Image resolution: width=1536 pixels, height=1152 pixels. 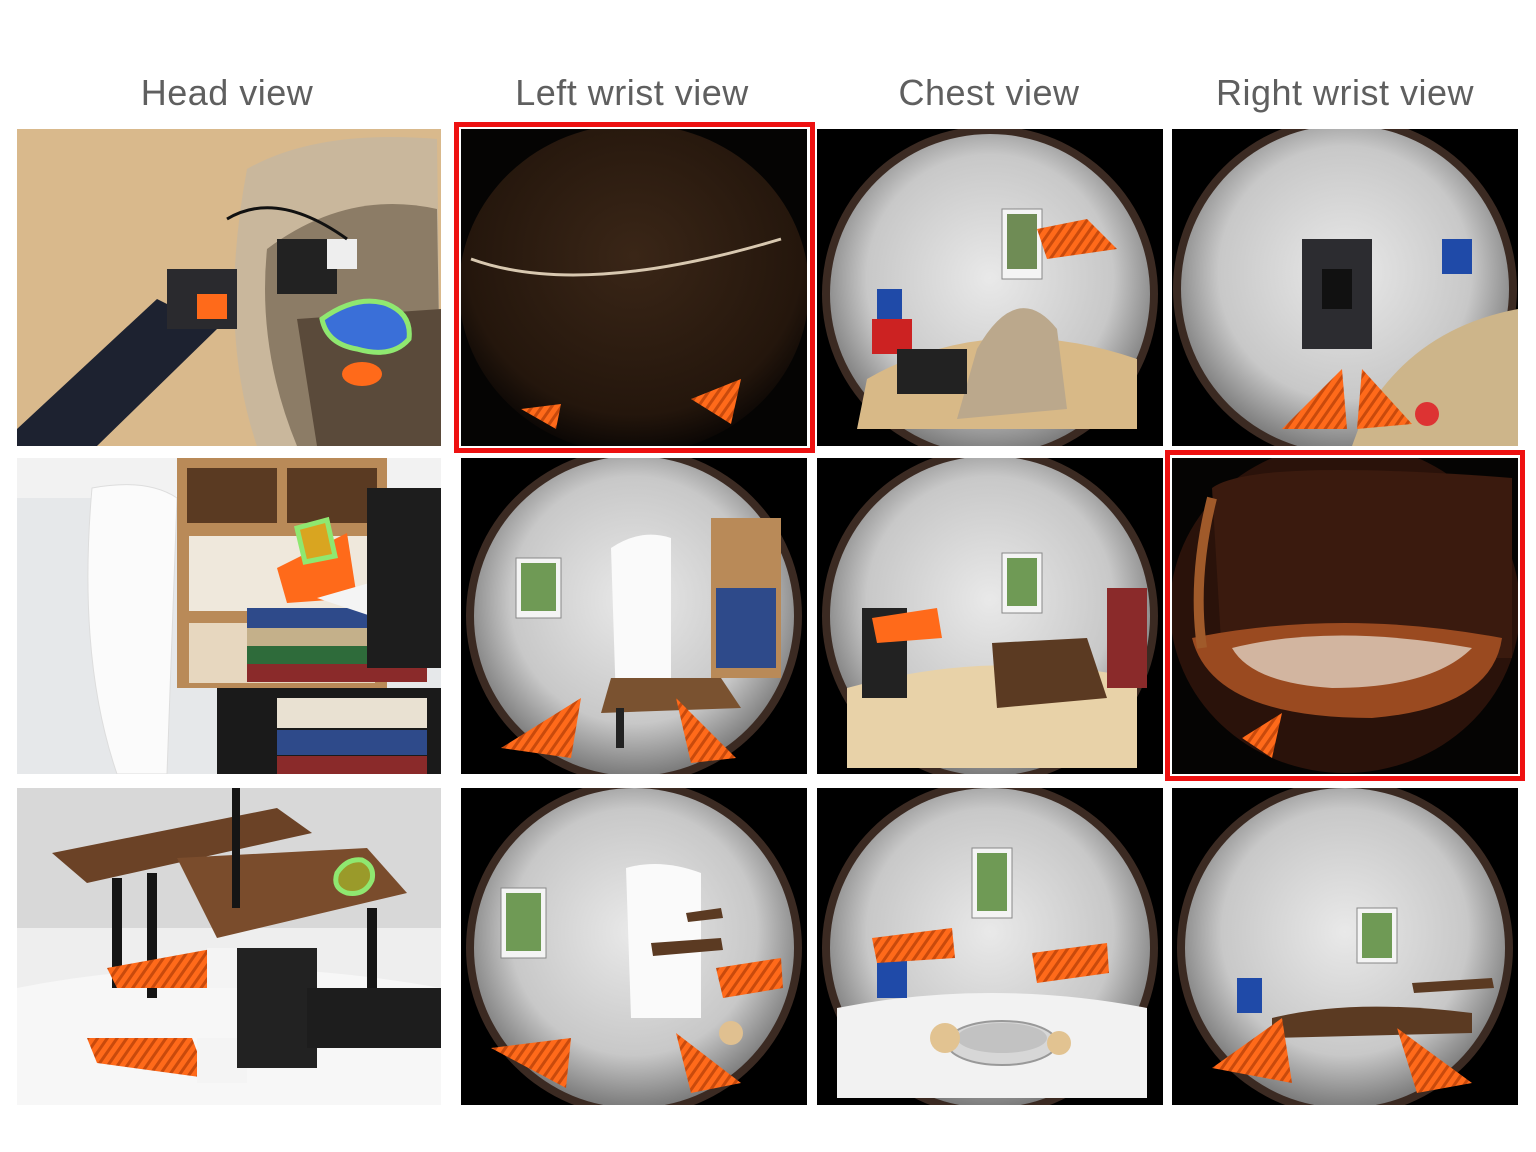 I want to click on row1-chest-view-image, so click(x=990, y=287).